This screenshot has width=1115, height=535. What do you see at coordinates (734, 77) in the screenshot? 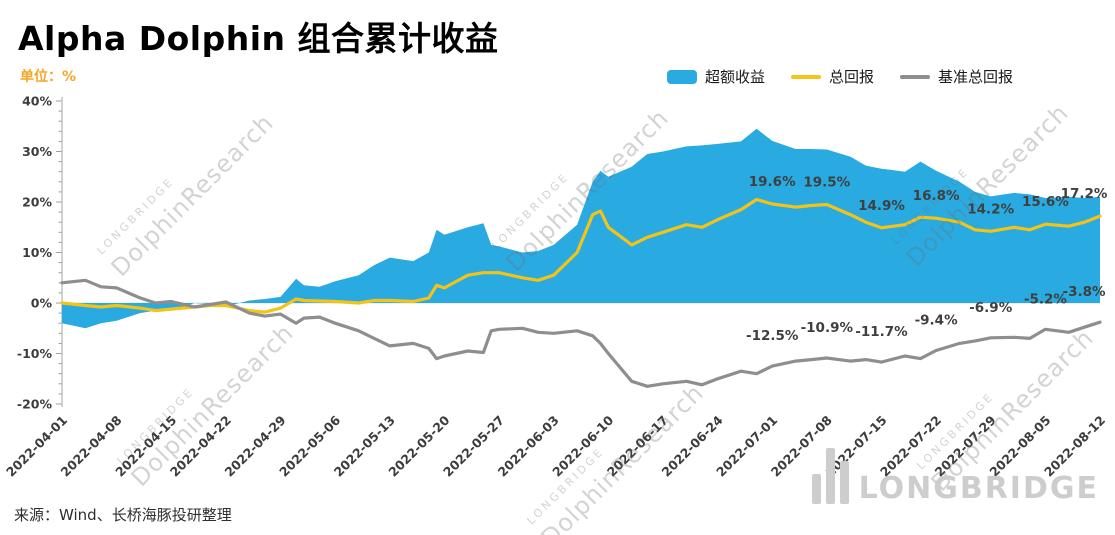
I see `legend-label-excess-return: 超额收益` at bounding box center [734, 77].